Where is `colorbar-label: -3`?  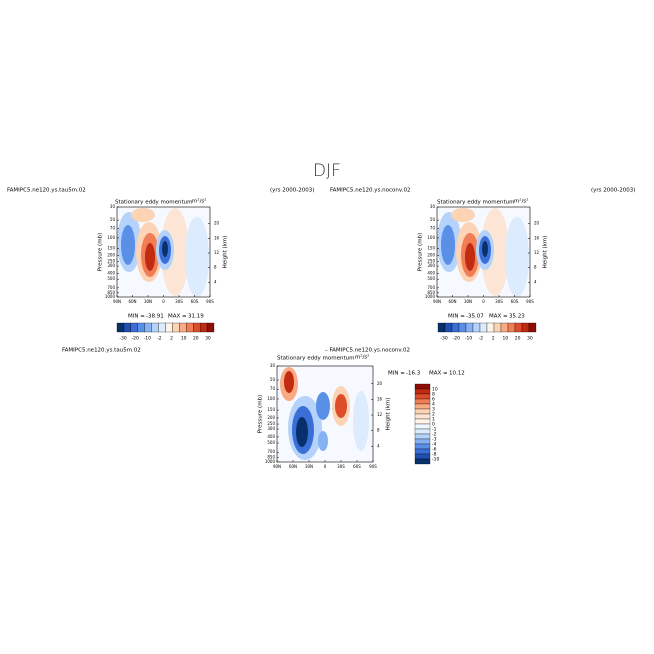 colorbar-label: -3 is located at coordinates (434, 440).